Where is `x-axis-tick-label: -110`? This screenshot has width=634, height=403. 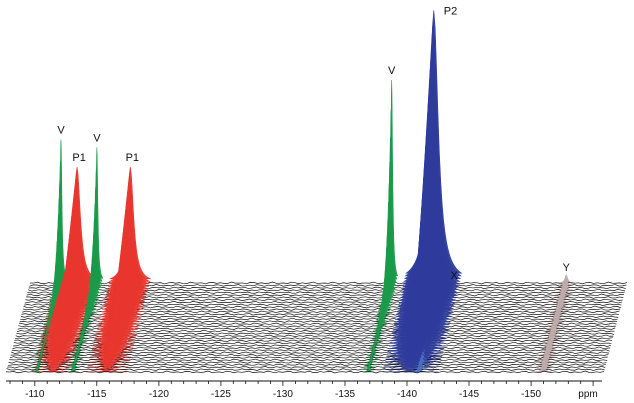
x-axis-tick-label: -110 is located at coordinates (35, 394).